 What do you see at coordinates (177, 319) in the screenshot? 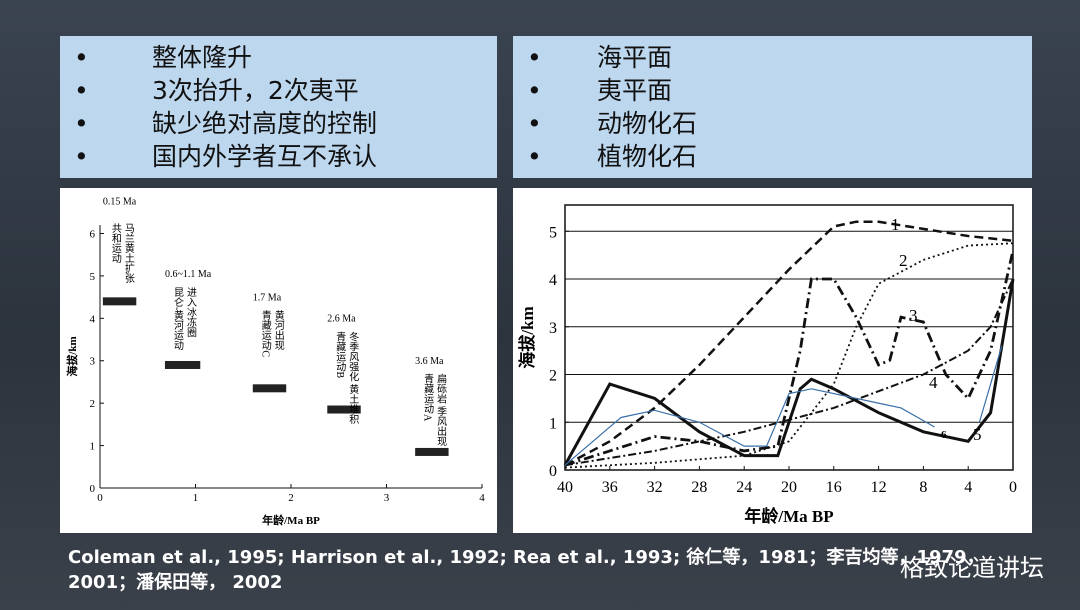
I see `event-label: 昆仑-黄河运动` at bounding box center [177, 319].